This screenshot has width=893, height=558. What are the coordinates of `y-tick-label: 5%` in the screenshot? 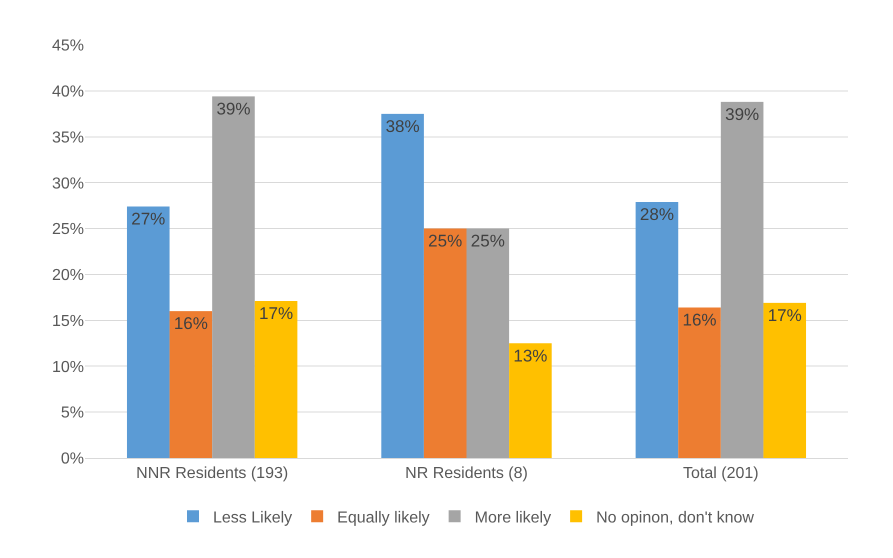 It's located at (72, 413).